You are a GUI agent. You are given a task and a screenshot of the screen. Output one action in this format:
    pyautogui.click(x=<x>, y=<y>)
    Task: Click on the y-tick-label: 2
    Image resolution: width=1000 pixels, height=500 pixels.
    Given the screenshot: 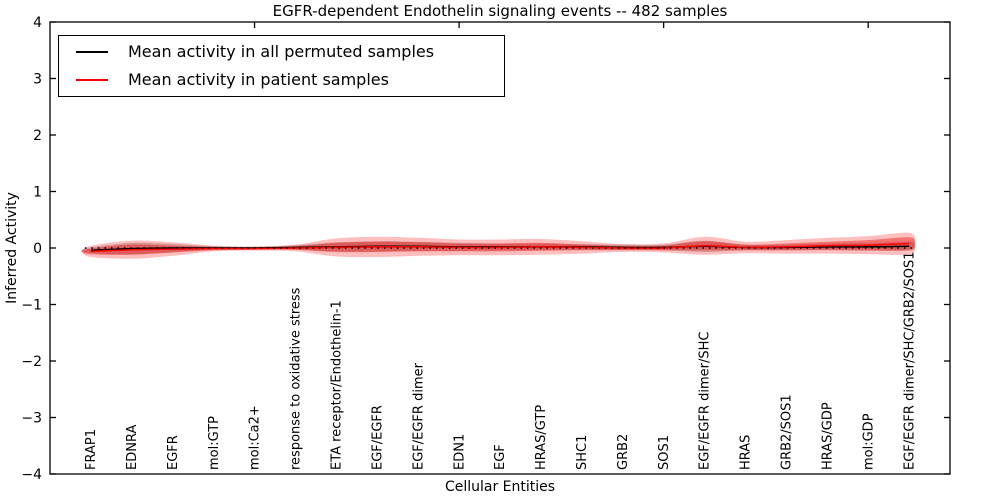 What is the action you would take?
    pyautogui.click(x=37, y=136)
    